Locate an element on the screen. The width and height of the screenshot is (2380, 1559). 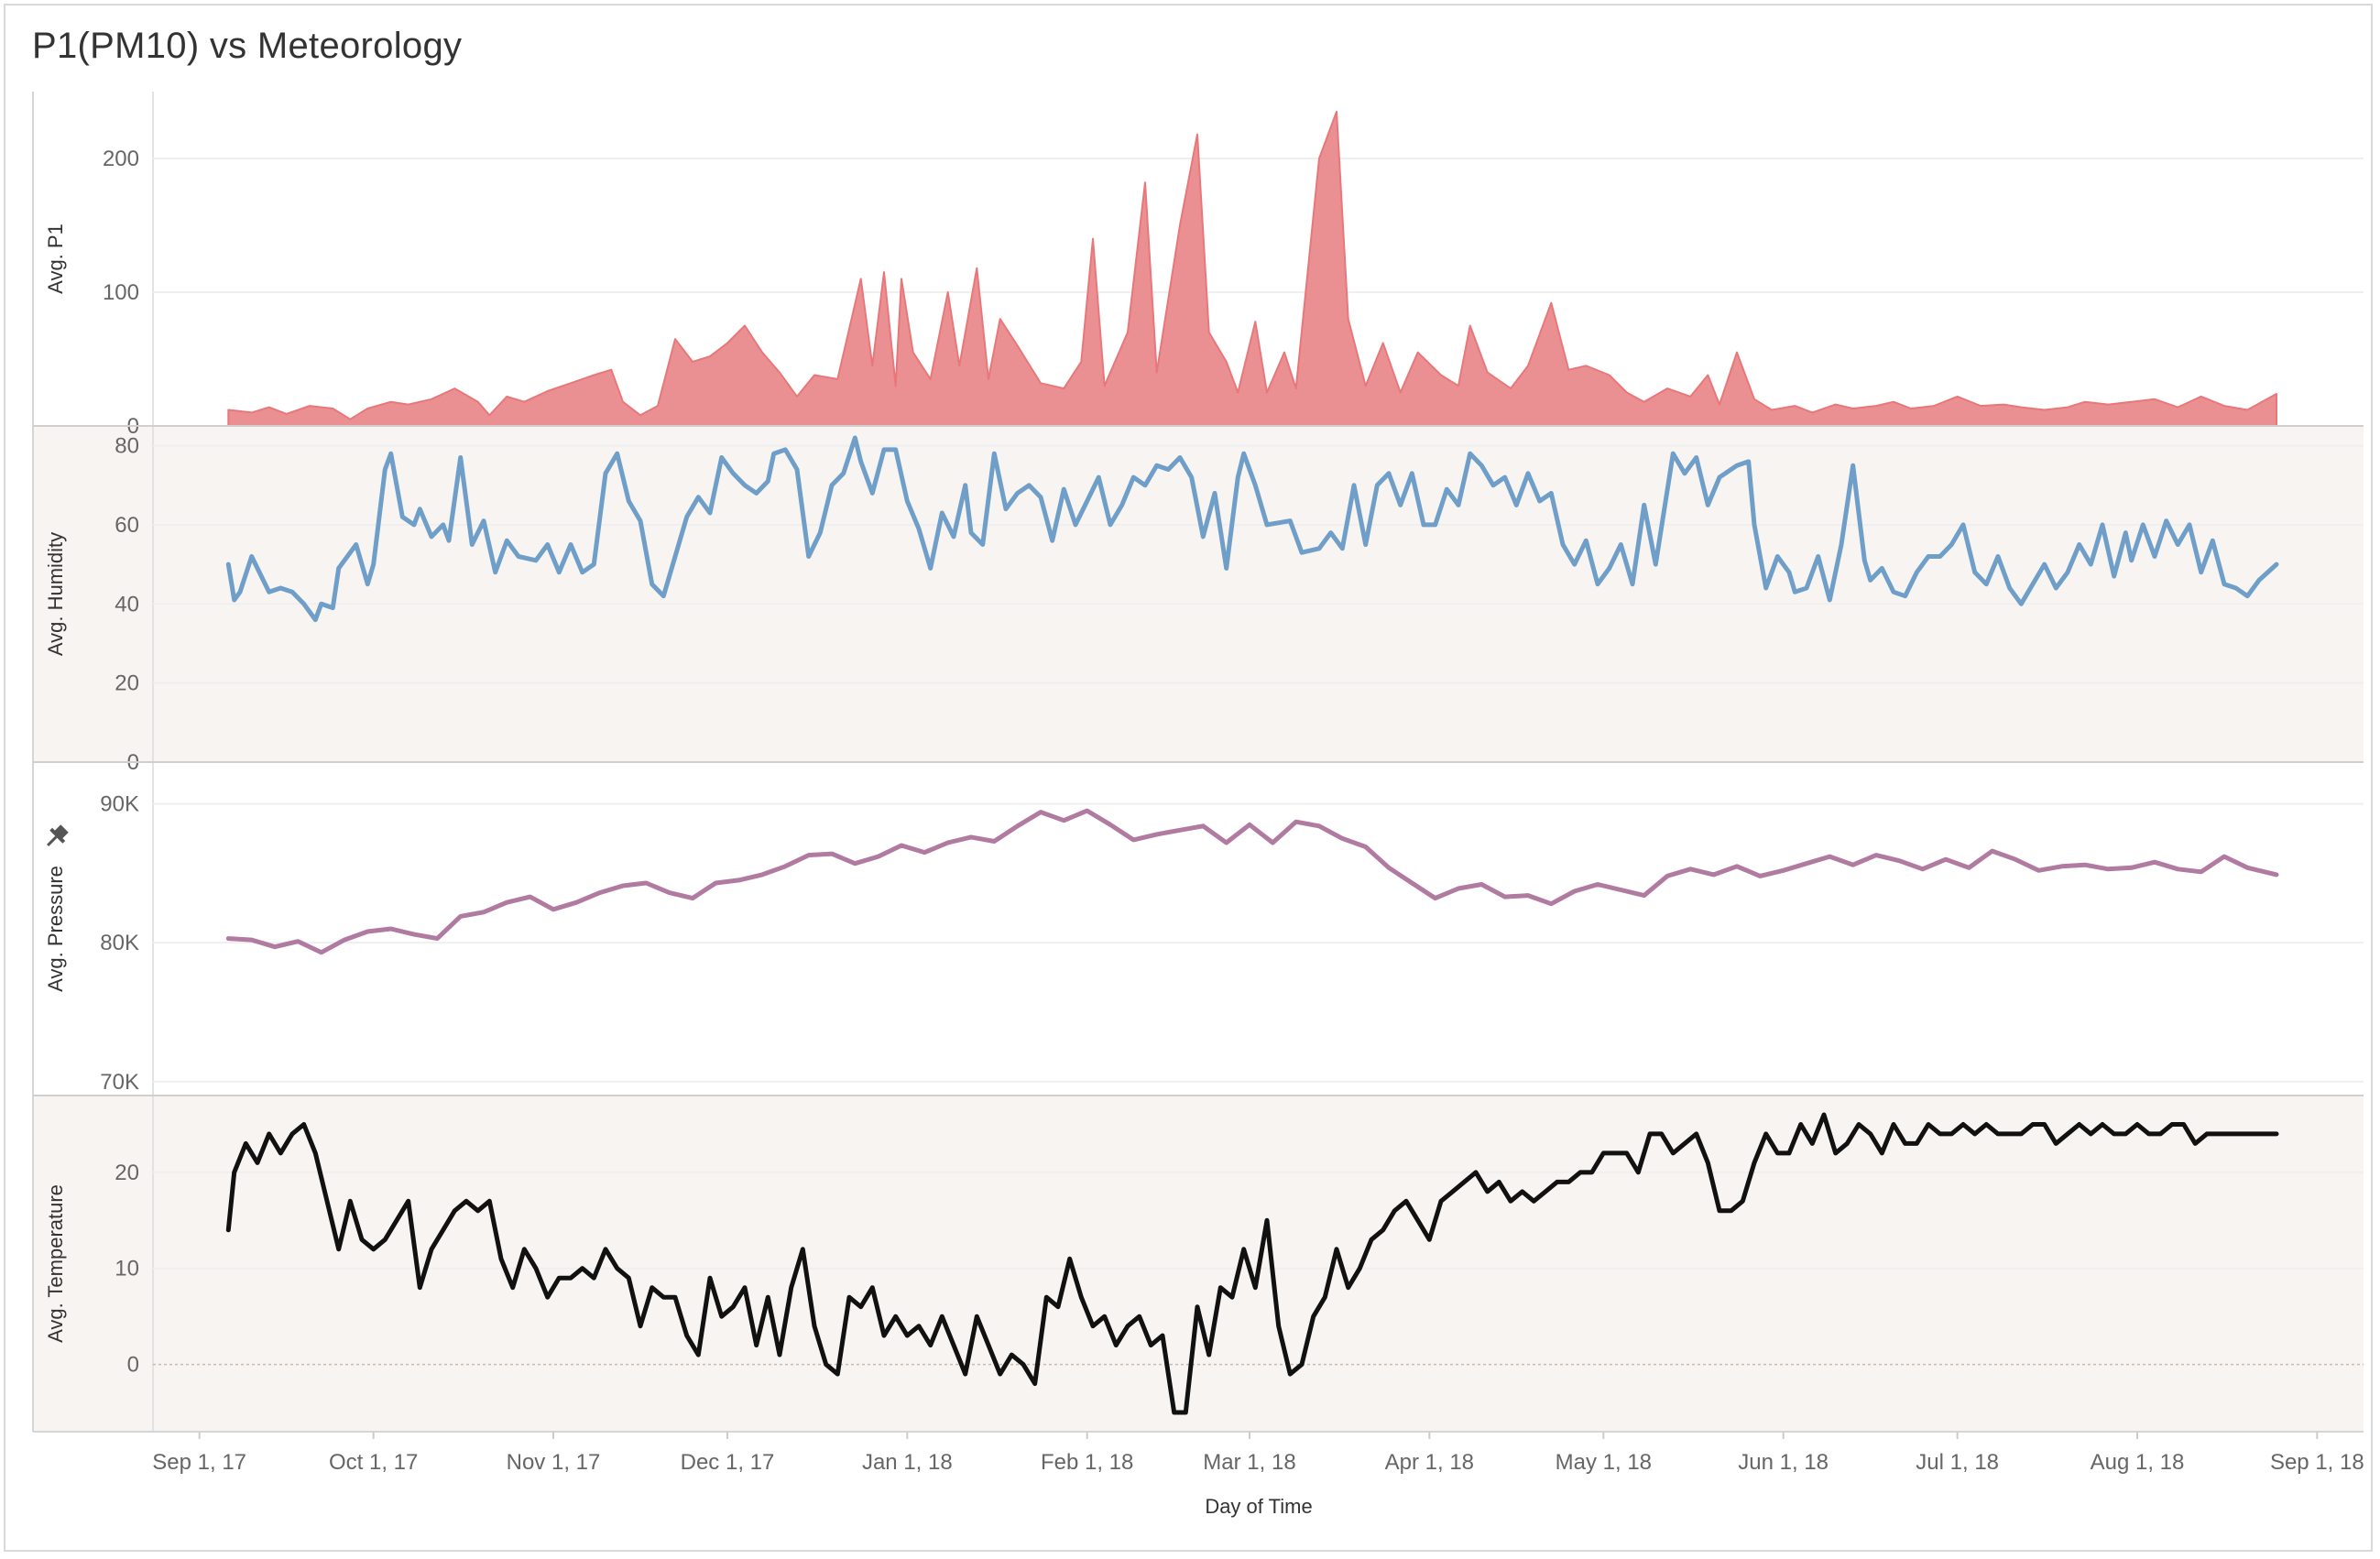
x-tick-label-12: Sep 1, 18 is located at coordinates (2317, 1462).